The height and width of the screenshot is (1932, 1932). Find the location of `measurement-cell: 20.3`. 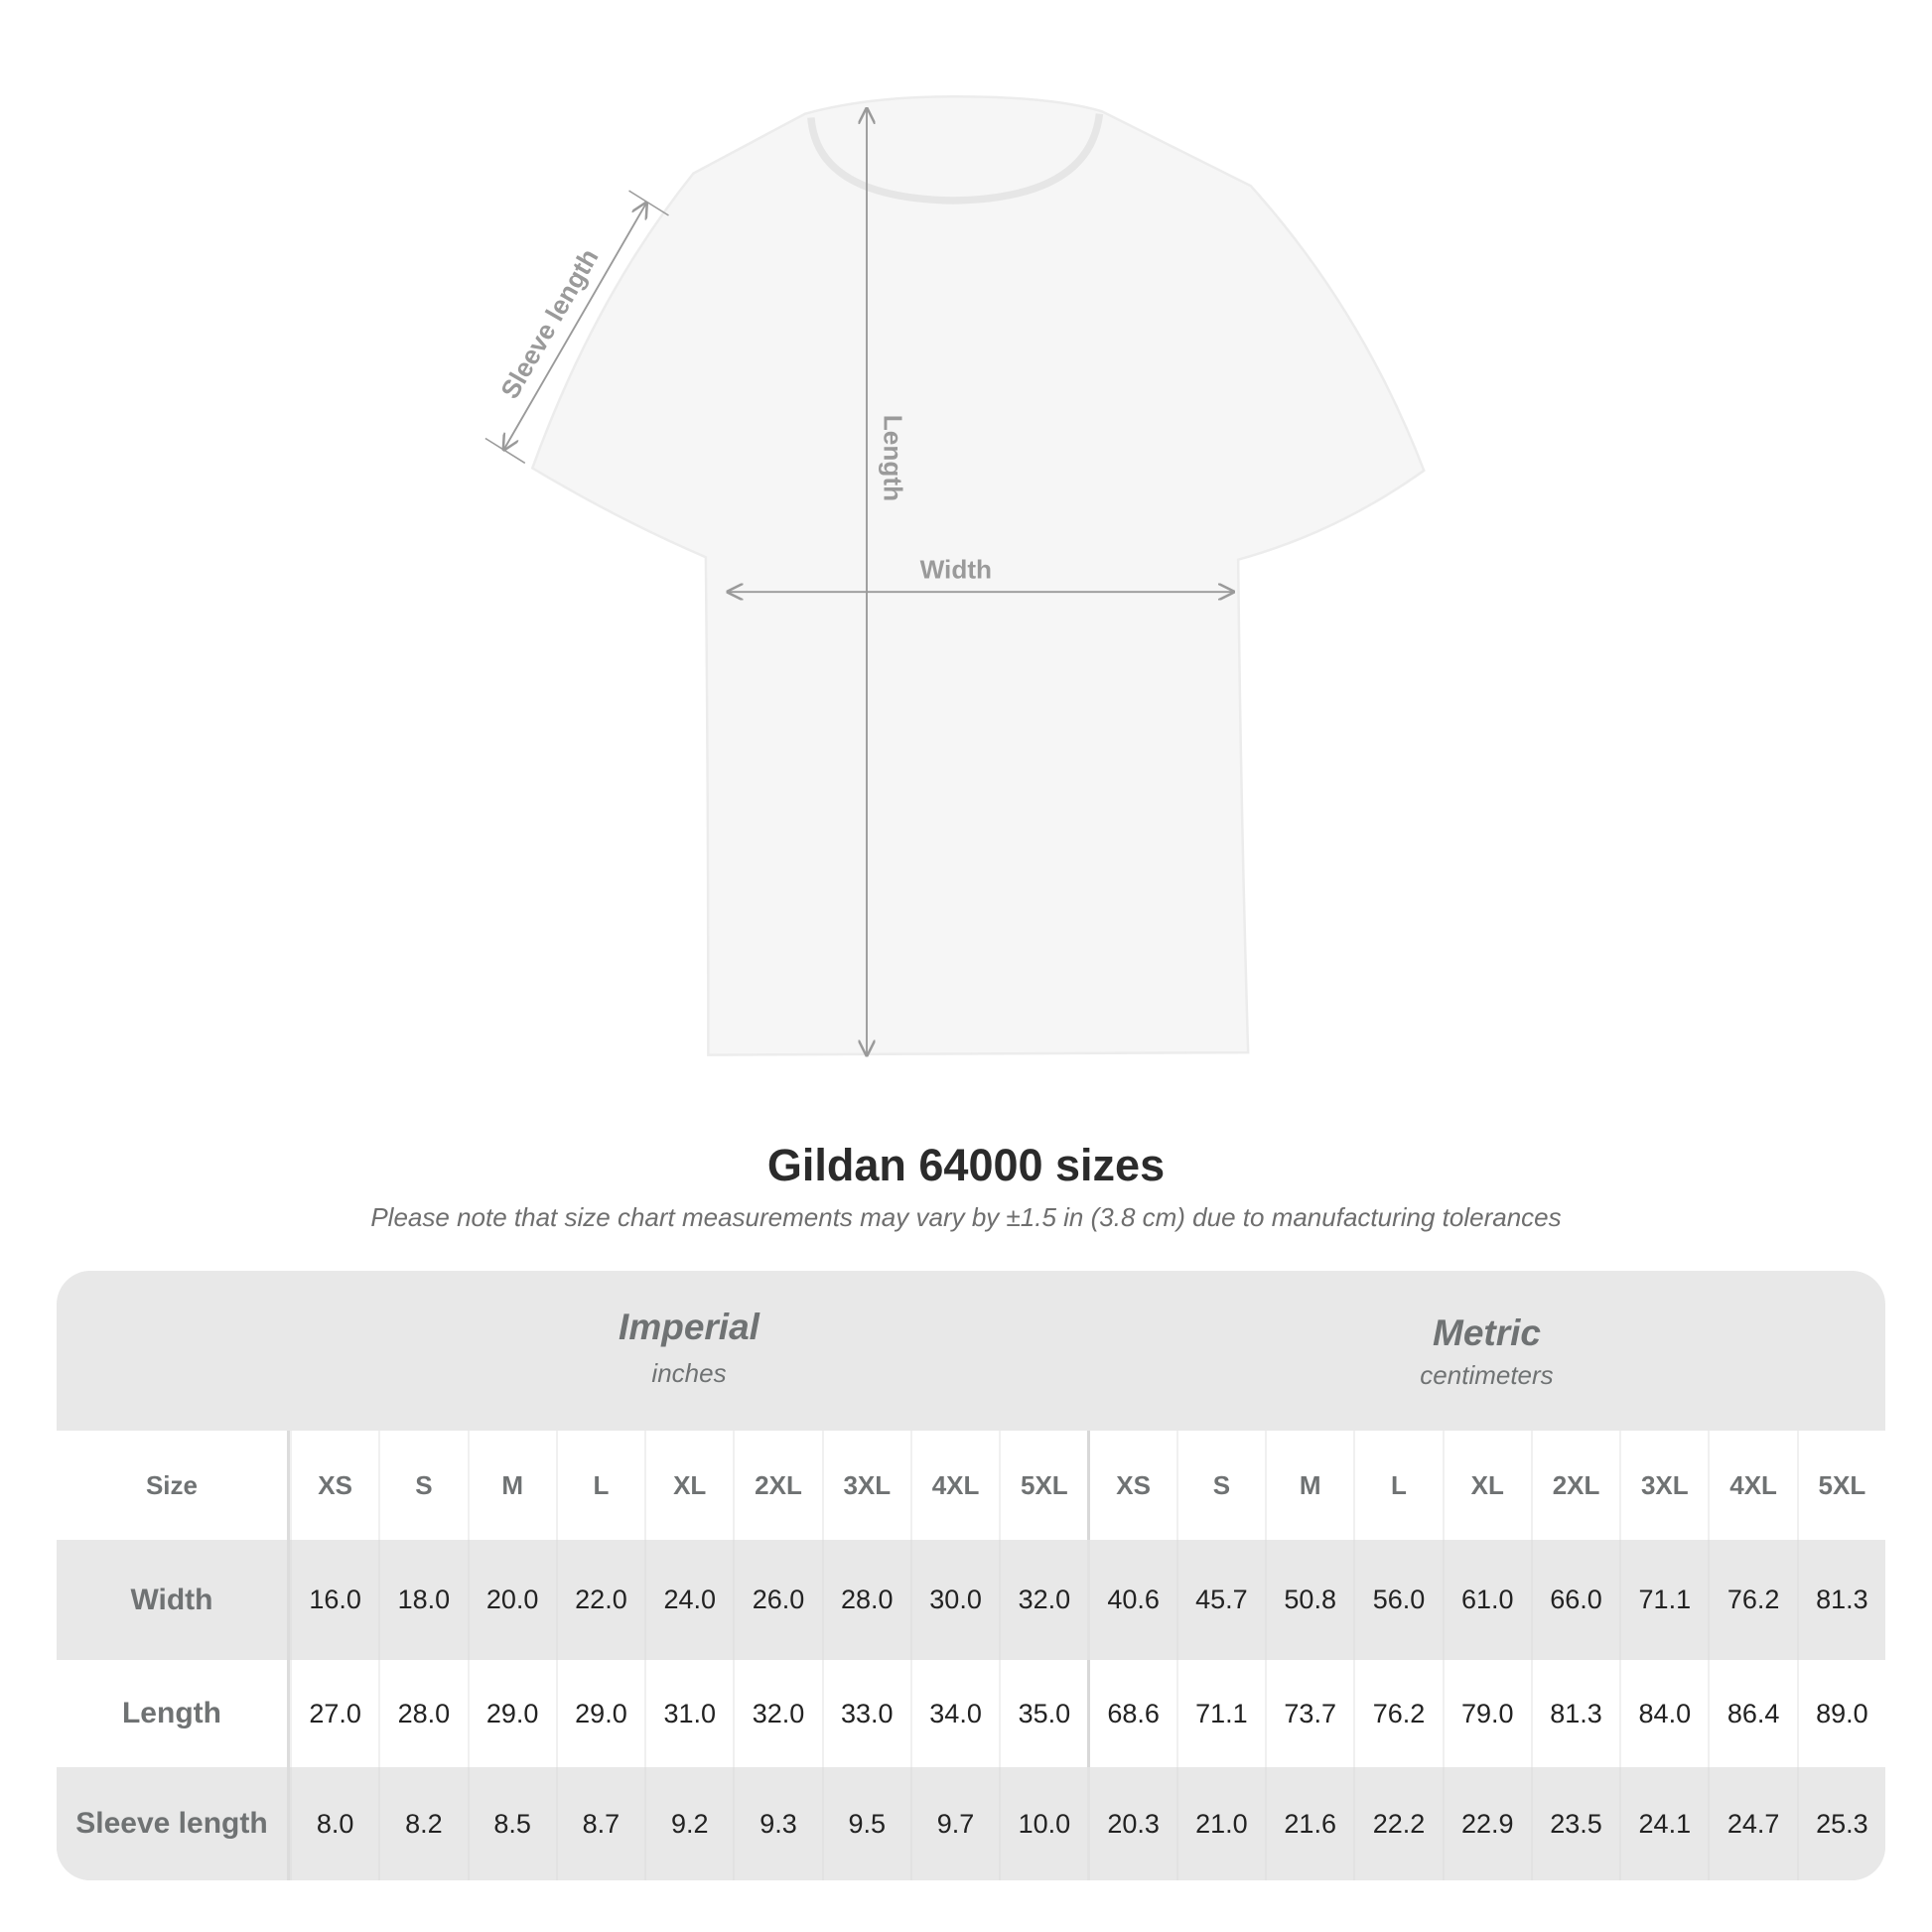

measurement-cell: 20.3 is located at coordinates (1131, 1823).